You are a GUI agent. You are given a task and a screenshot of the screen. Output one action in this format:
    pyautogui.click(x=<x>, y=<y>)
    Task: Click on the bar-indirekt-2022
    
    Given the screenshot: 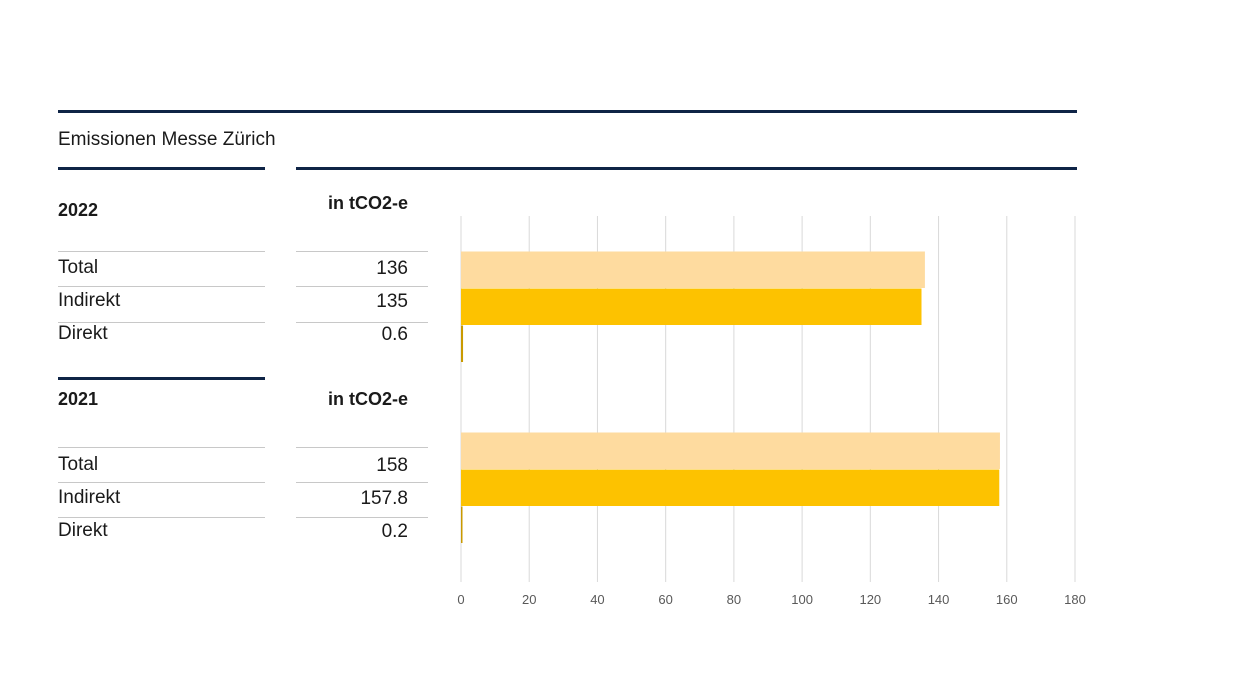 What is the action you would take?
    pyautogui.click(x=691, y=306)
    